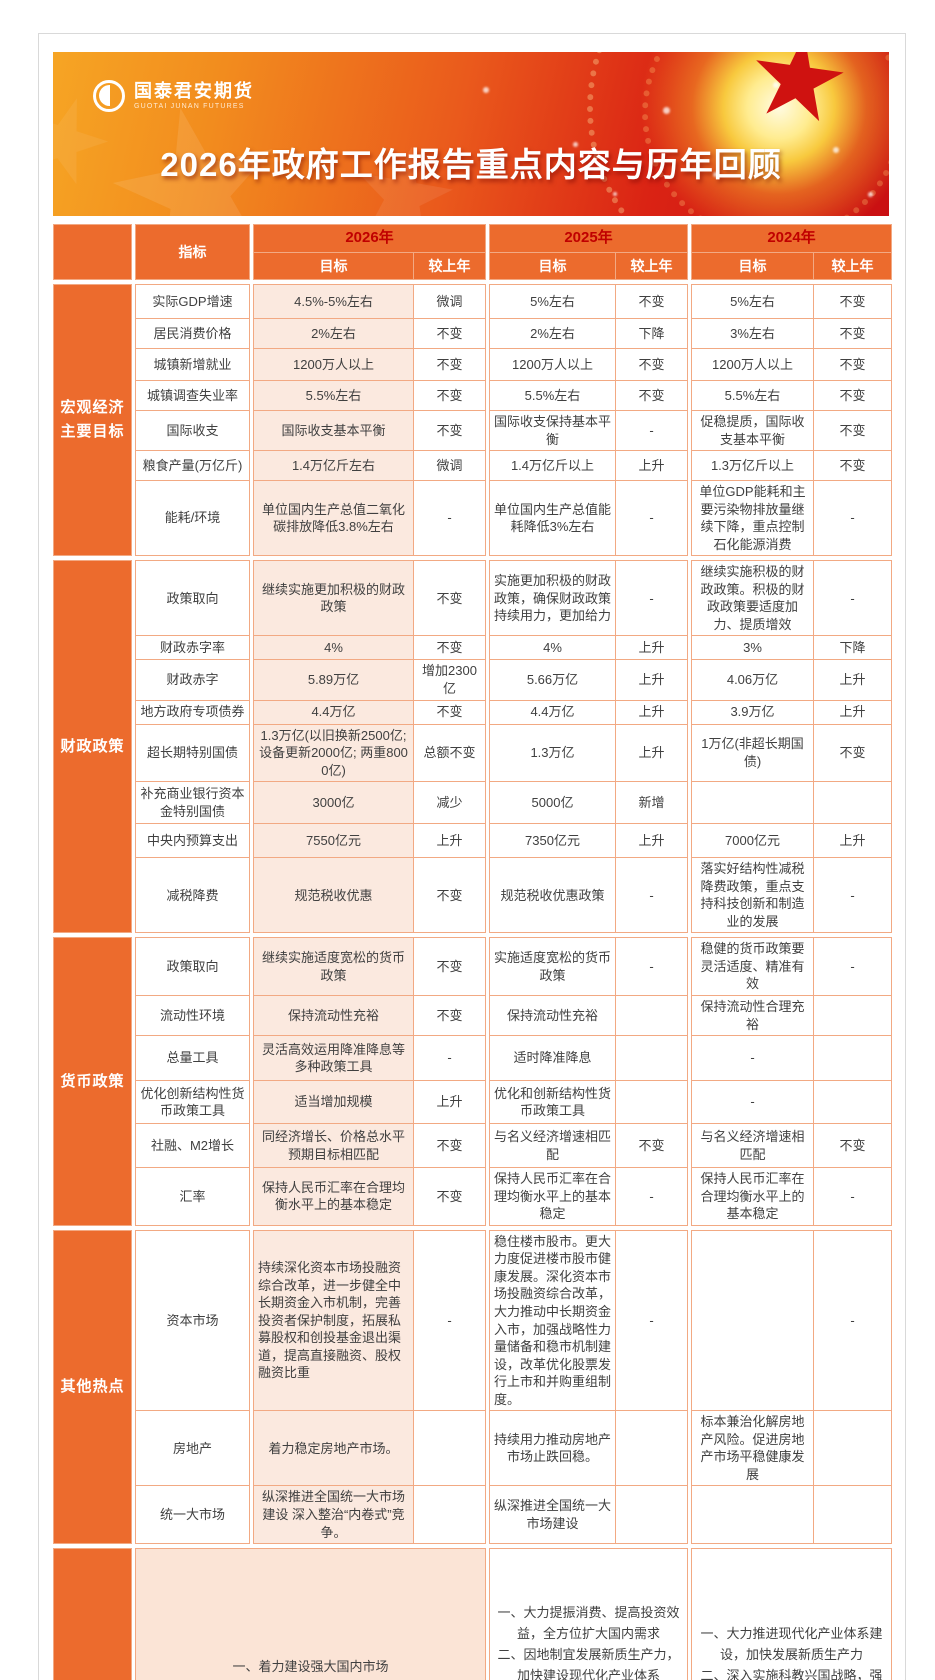 This screenshot has width=935, height=1680. I want to click on indicator-cell: 财政赤字, so click(192, 680).